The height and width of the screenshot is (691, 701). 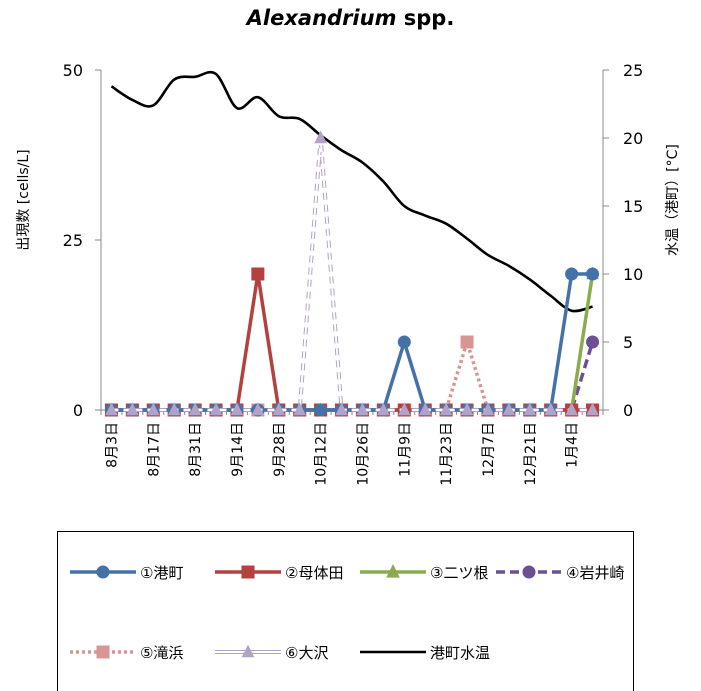 What do you see at coordinates (573, 445) in the screenshot?
I see `x-tick-label: 1月4日` at bounding box center [573, 445].